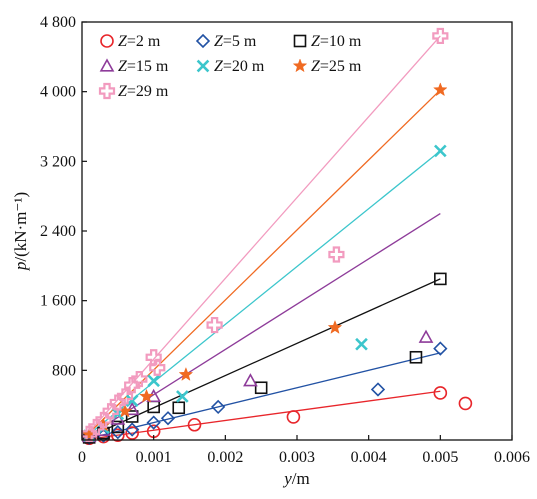 This screenshot has height=499, width=537. I want to click on fit-line-circle, so click(261, 415).